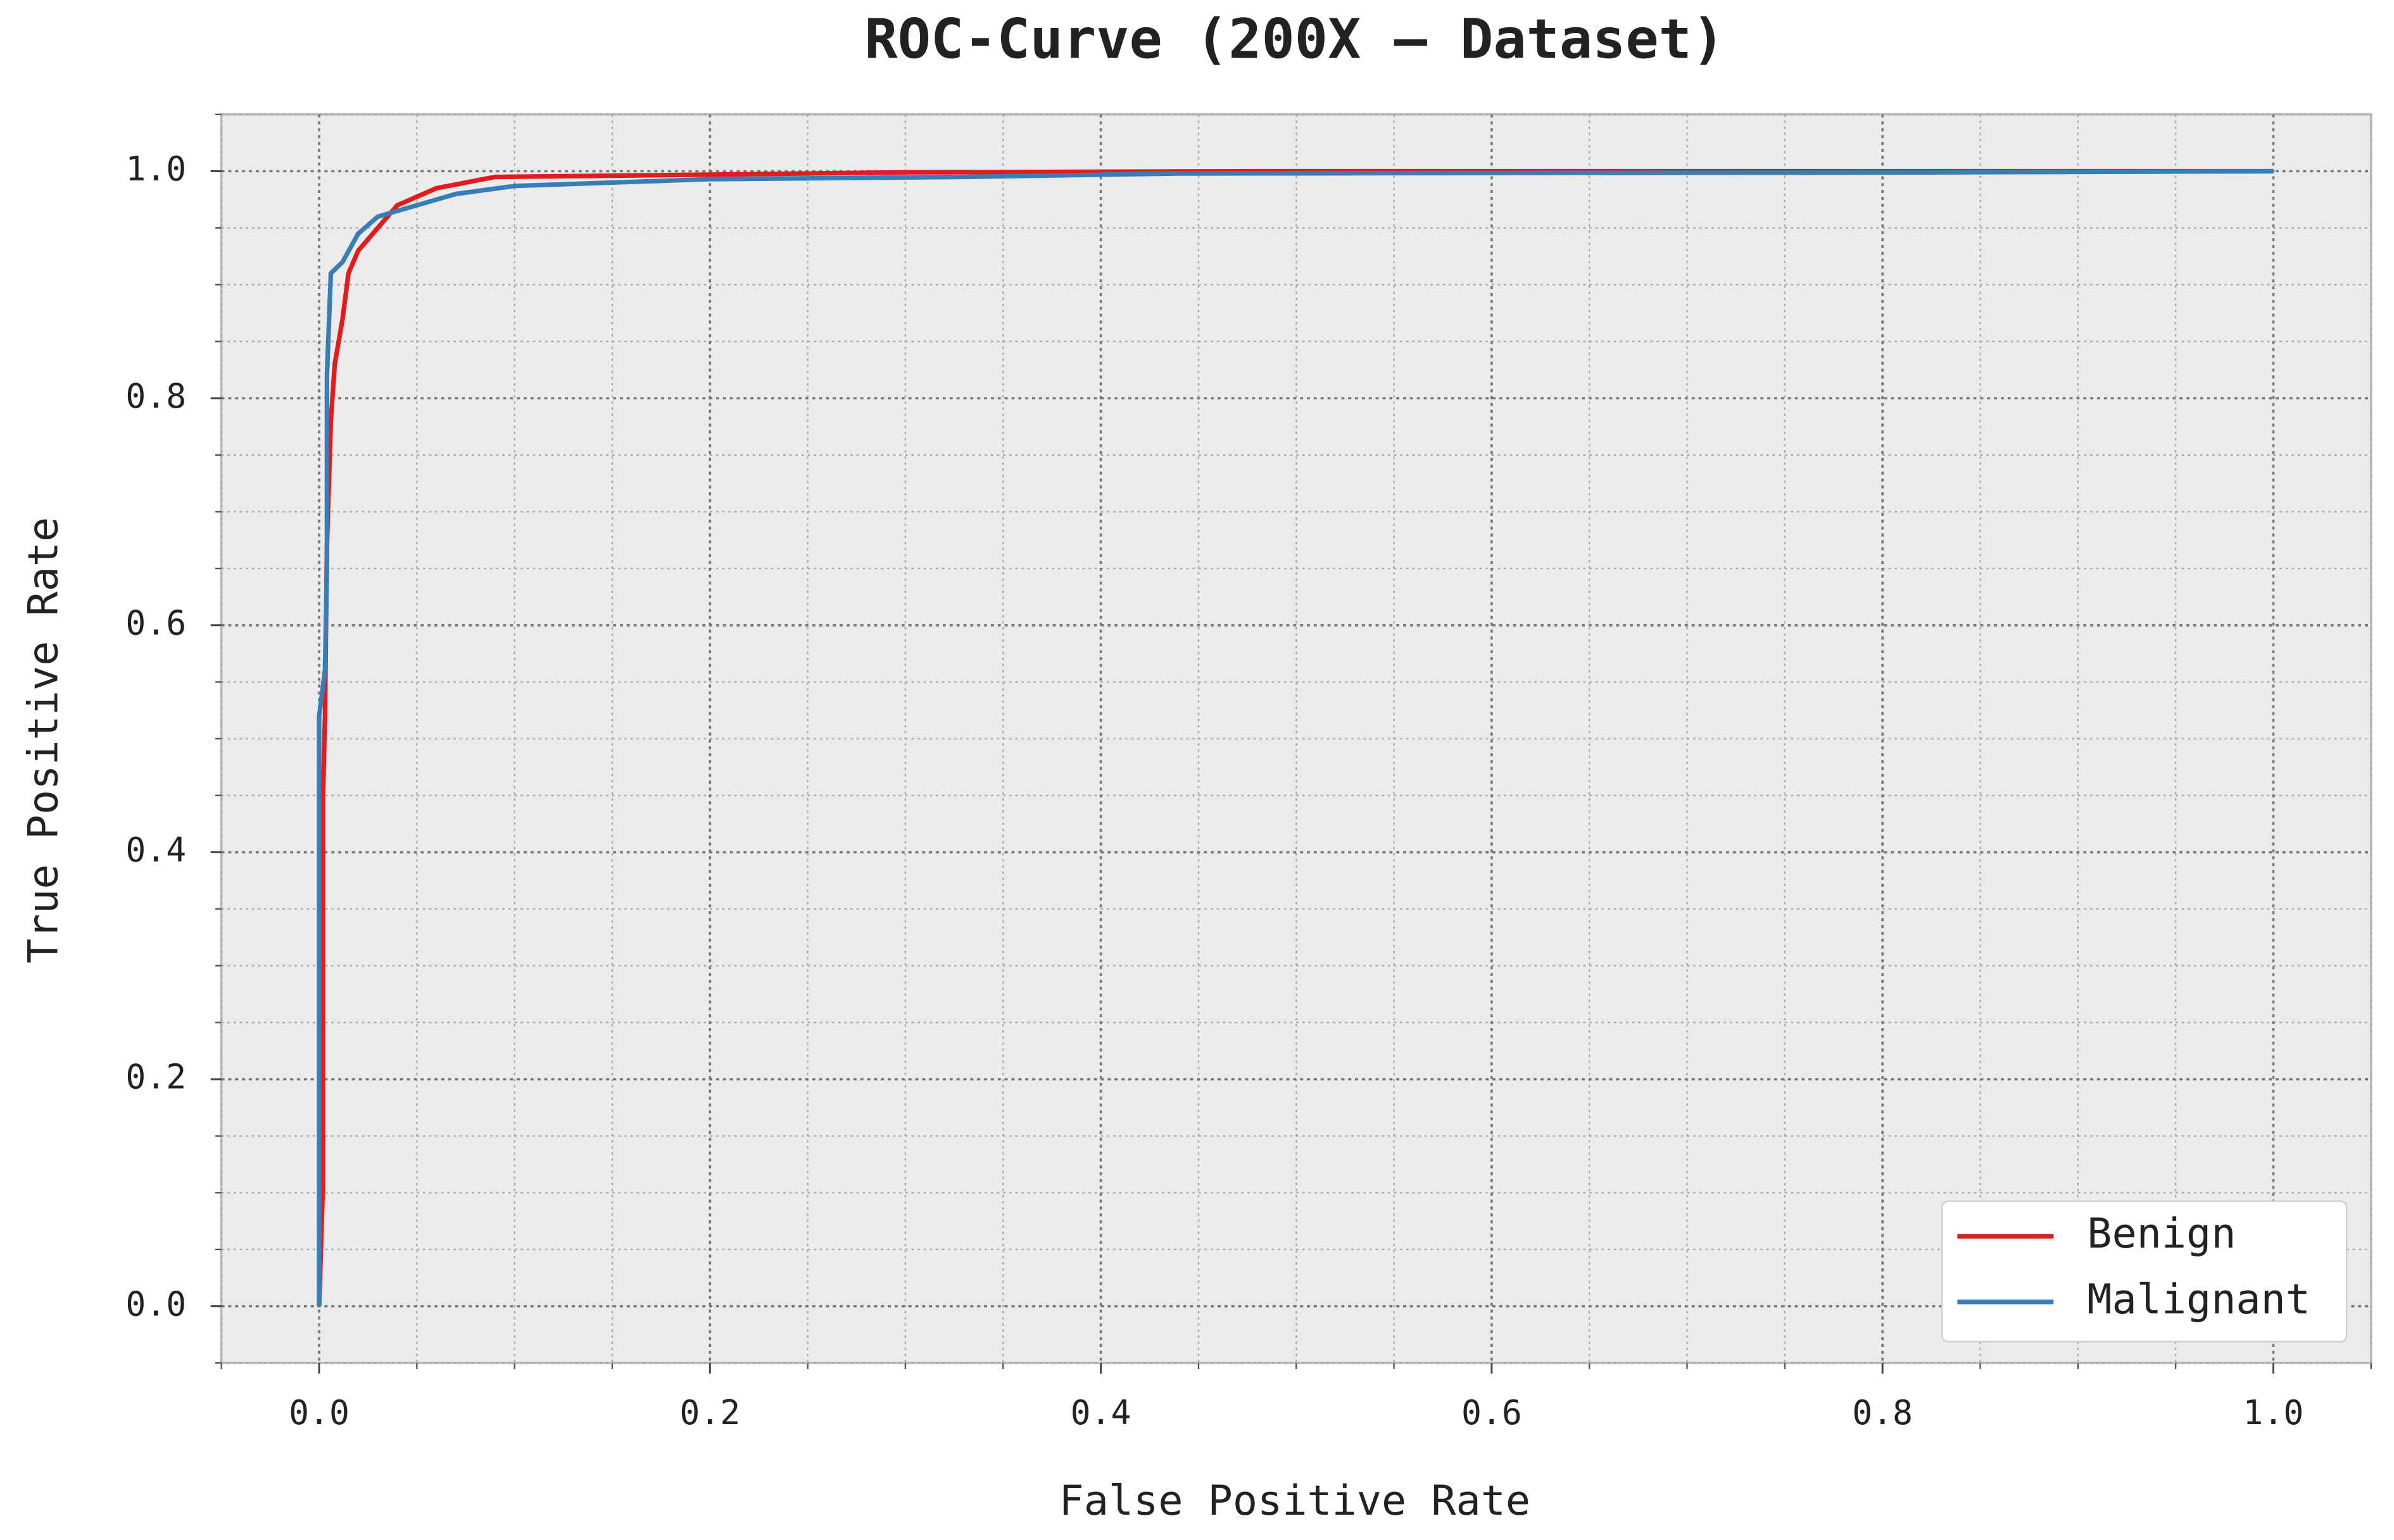 This screenshot has height=1540, width=2394. What do you see at coordinates (155, 622) in the screenshot?
I see `y-tick-label: 0.6` at bounding box center [155, 622].